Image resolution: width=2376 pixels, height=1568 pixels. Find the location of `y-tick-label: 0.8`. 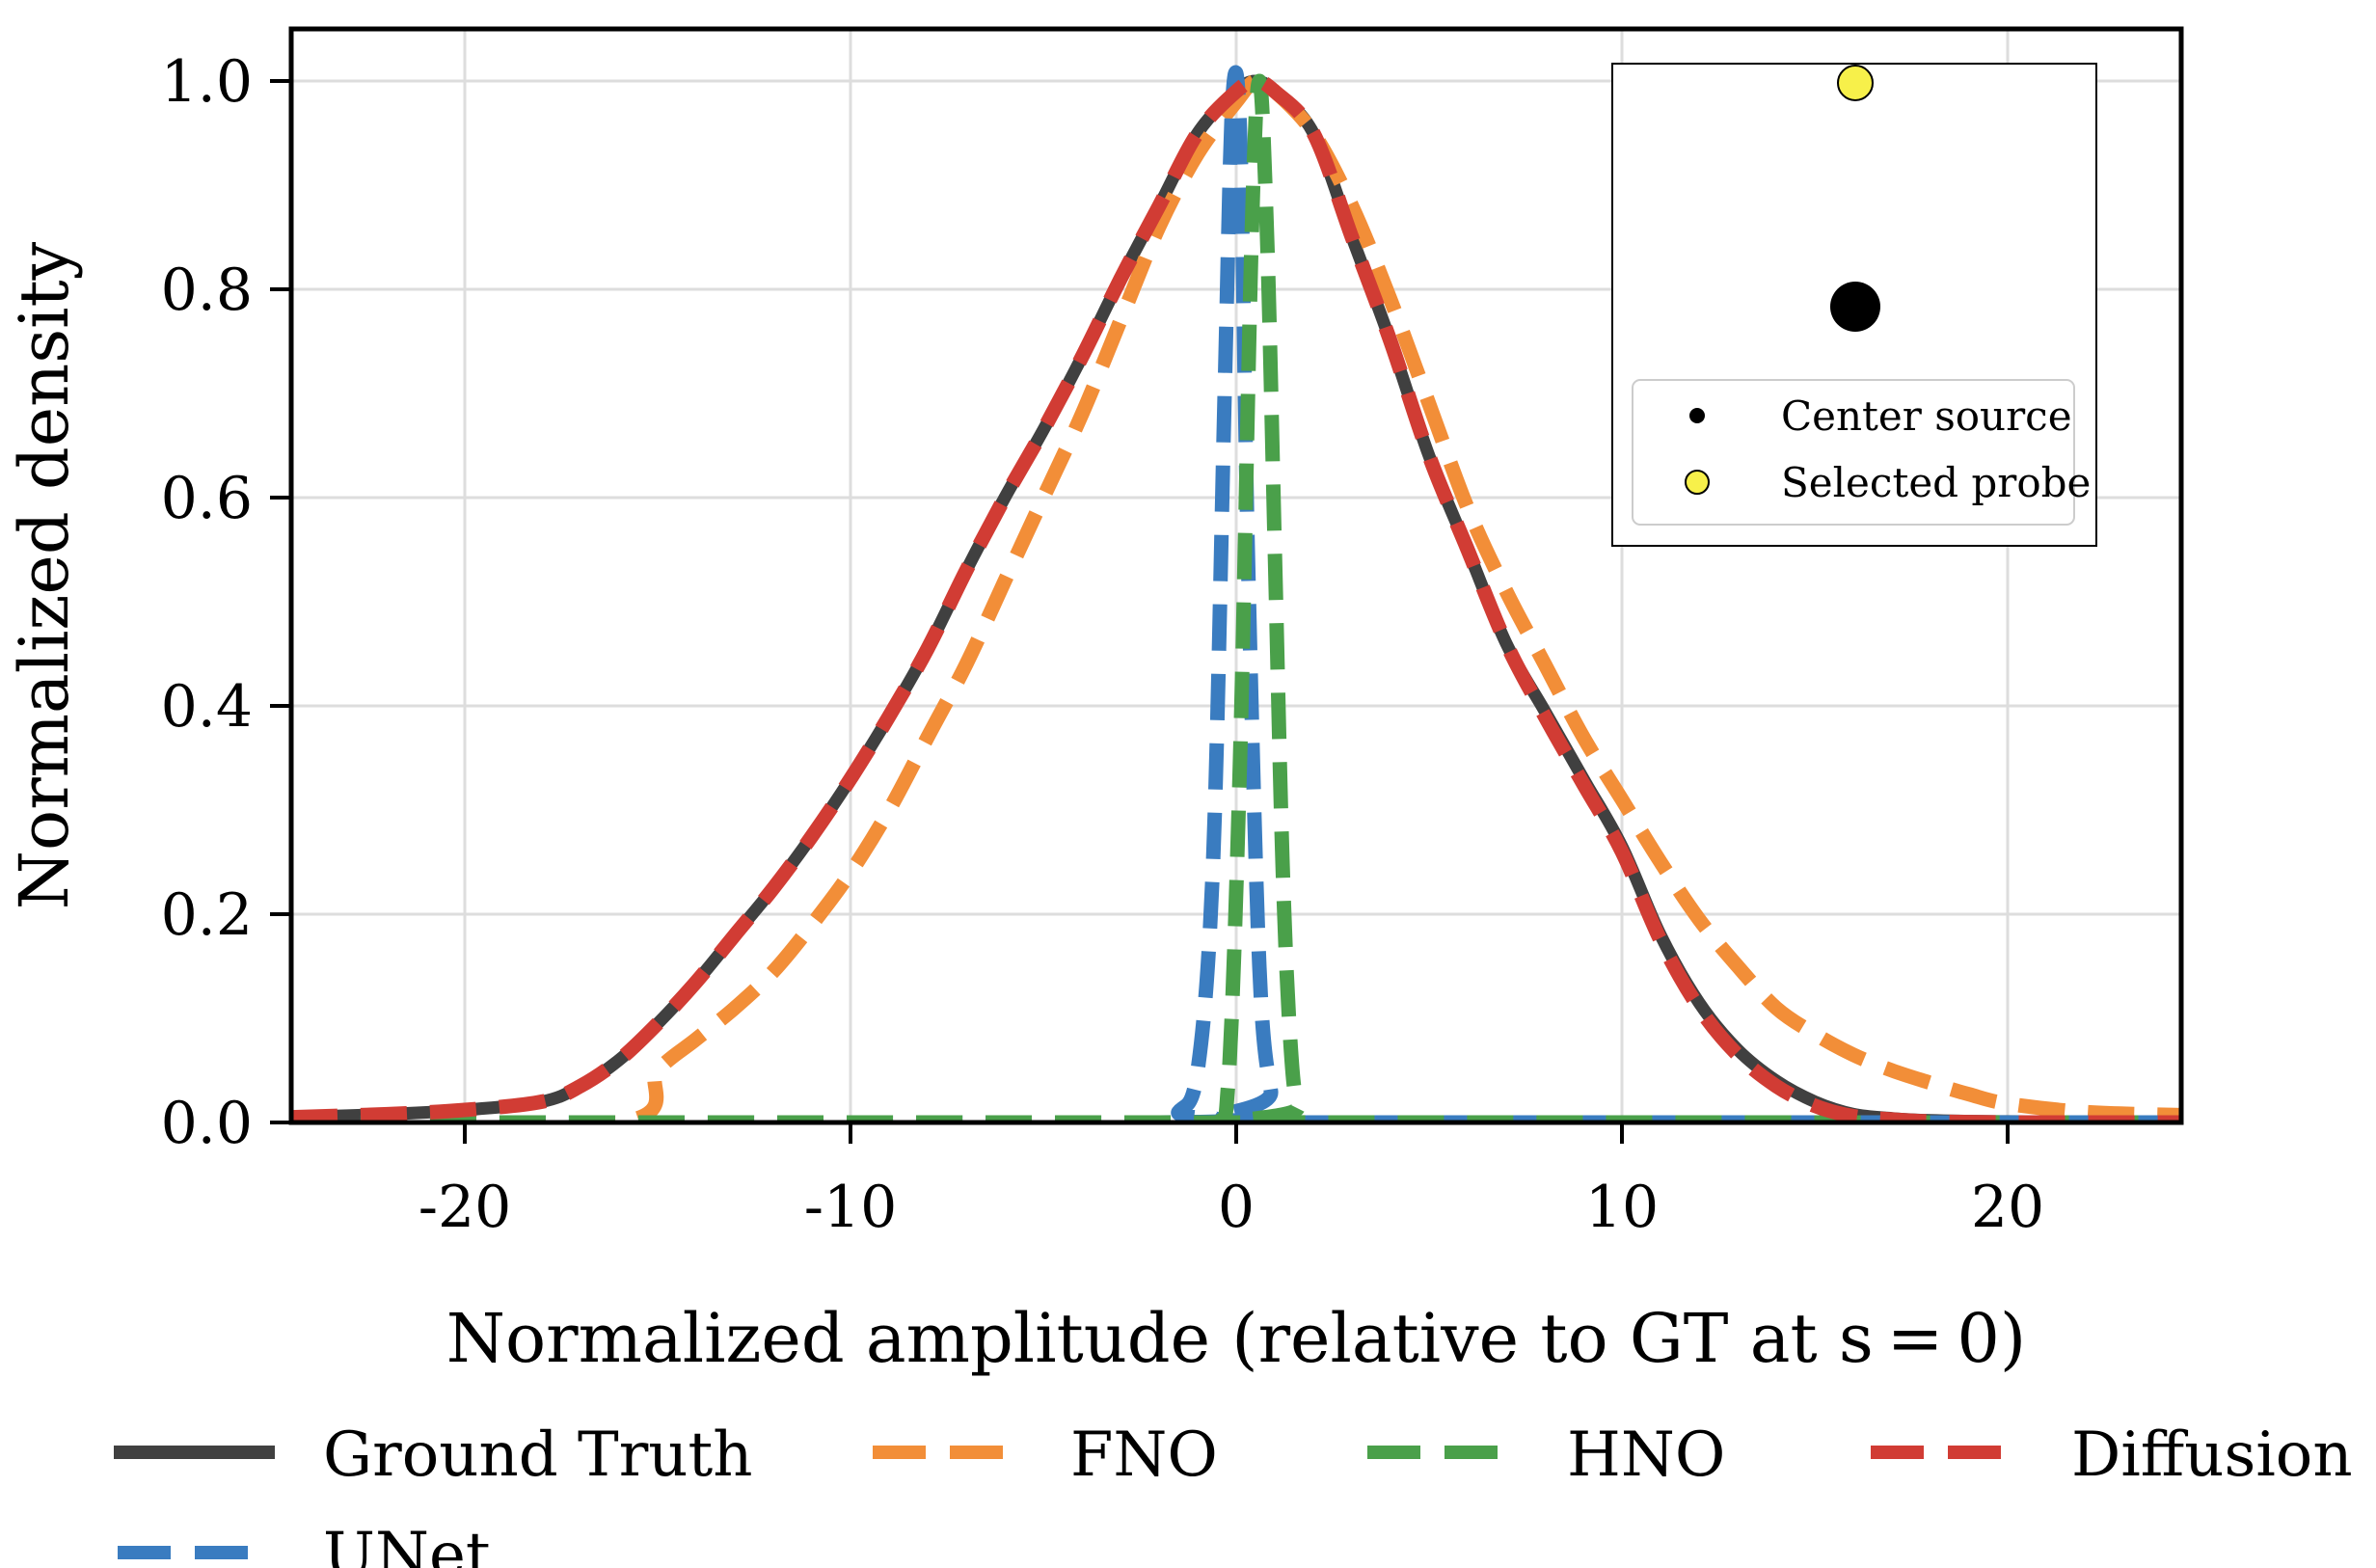

y-tick-label: 0.8 is located at coordinates (207, 290).